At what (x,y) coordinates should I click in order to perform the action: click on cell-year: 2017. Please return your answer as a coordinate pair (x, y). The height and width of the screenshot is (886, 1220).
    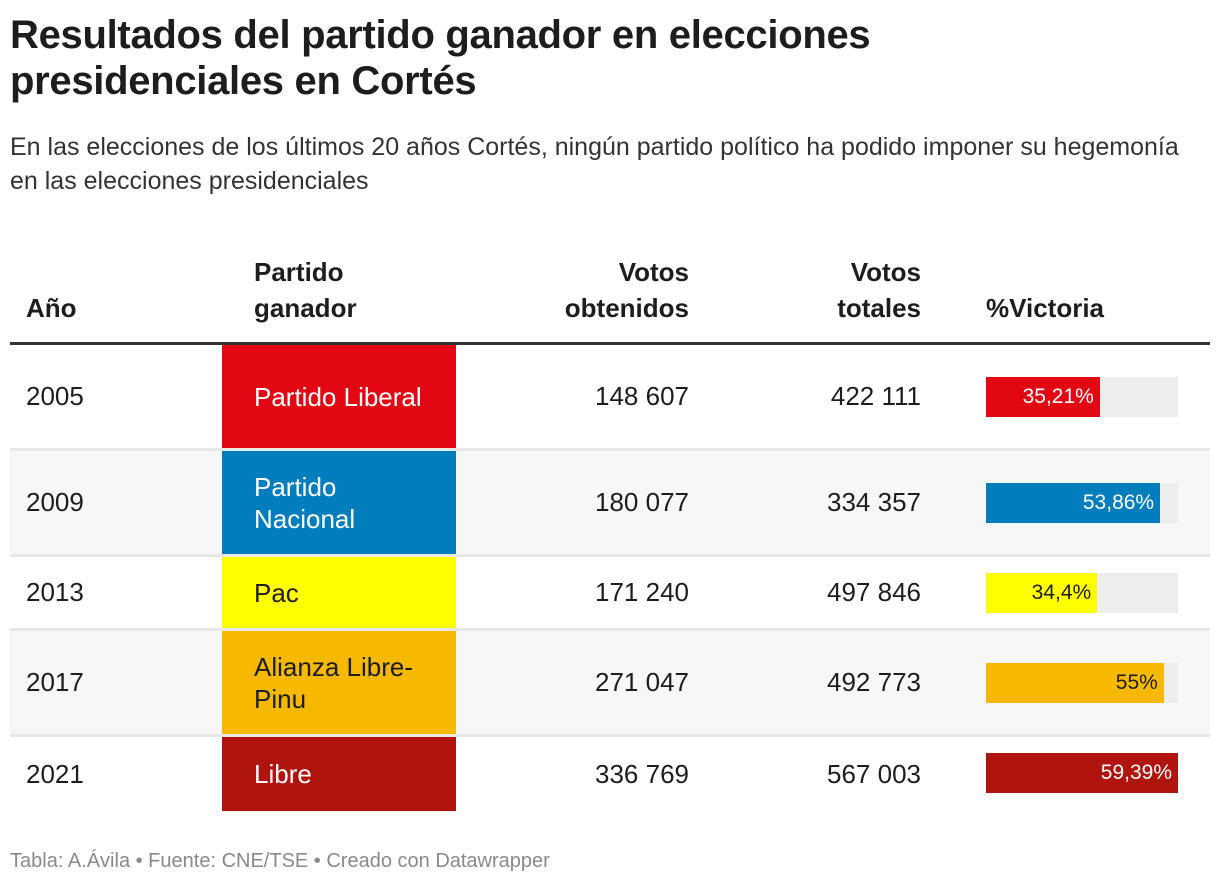
    Looking at the image, I should click on (55, 682).